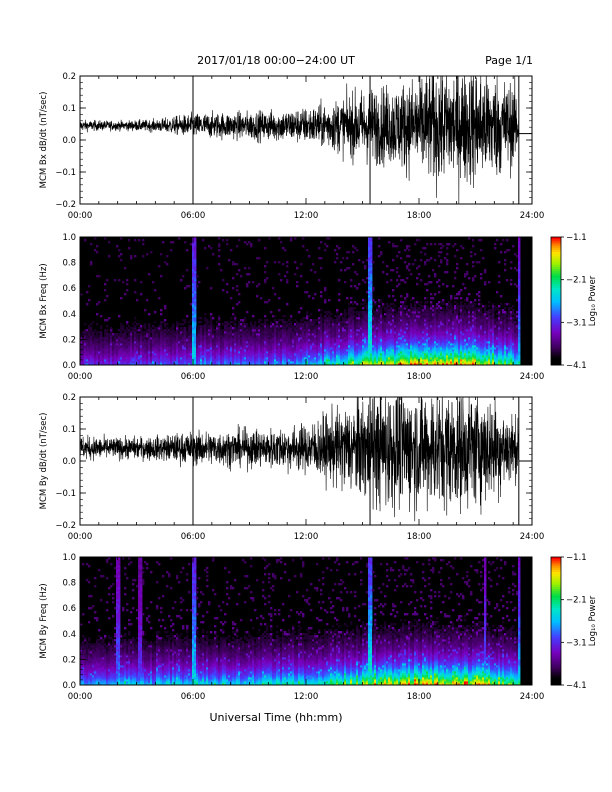 The image size is (612, 792). What do you see at coordinates (44, 140) in the screenshot?
I see `y-axis-label: MCM Bx dB/dt (nT/sec)` at bounding box center [44, 140].